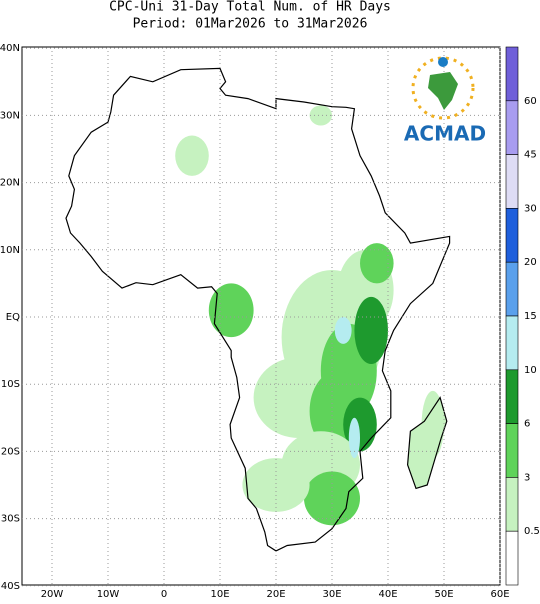 The height and width of the screenshot is (604, 540). Describe the element at coordinates (275, 594) in the screenshot. I see `lon-label: 20E` at that location.